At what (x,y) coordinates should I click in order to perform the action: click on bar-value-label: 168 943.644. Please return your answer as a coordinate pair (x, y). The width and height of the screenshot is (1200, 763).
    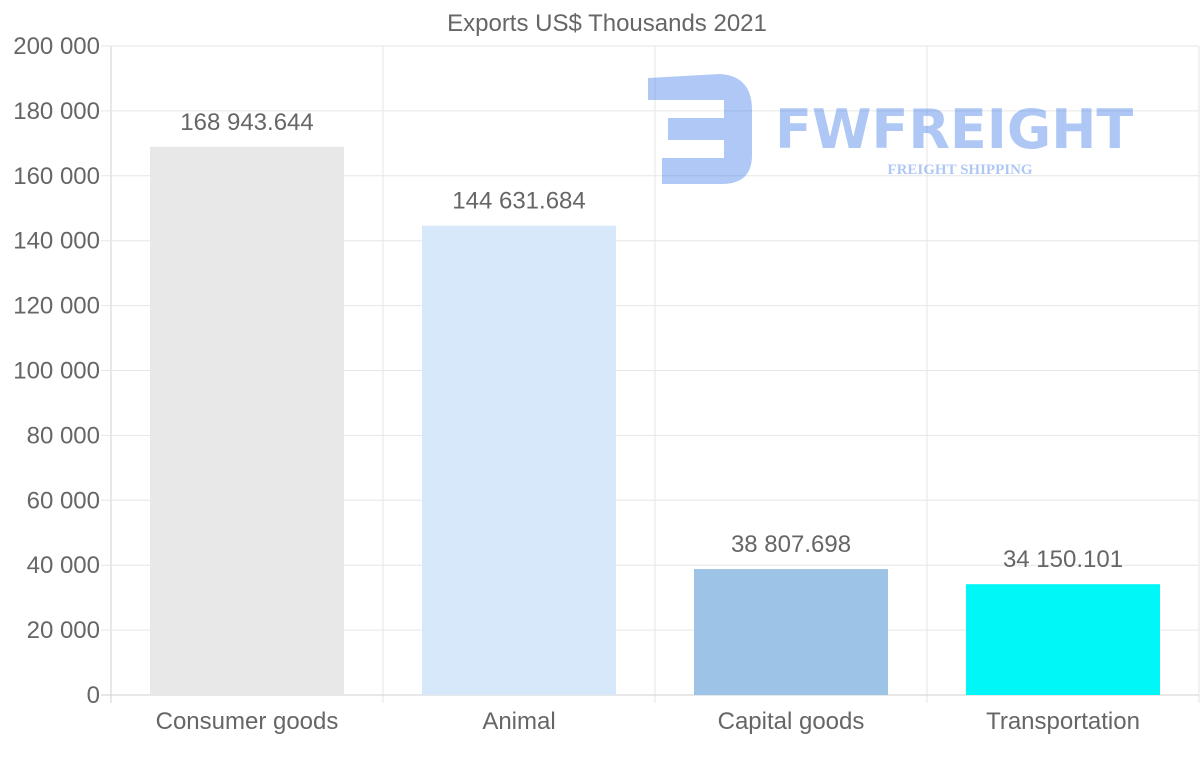
    Looking at the image, I should click on (246, 122).